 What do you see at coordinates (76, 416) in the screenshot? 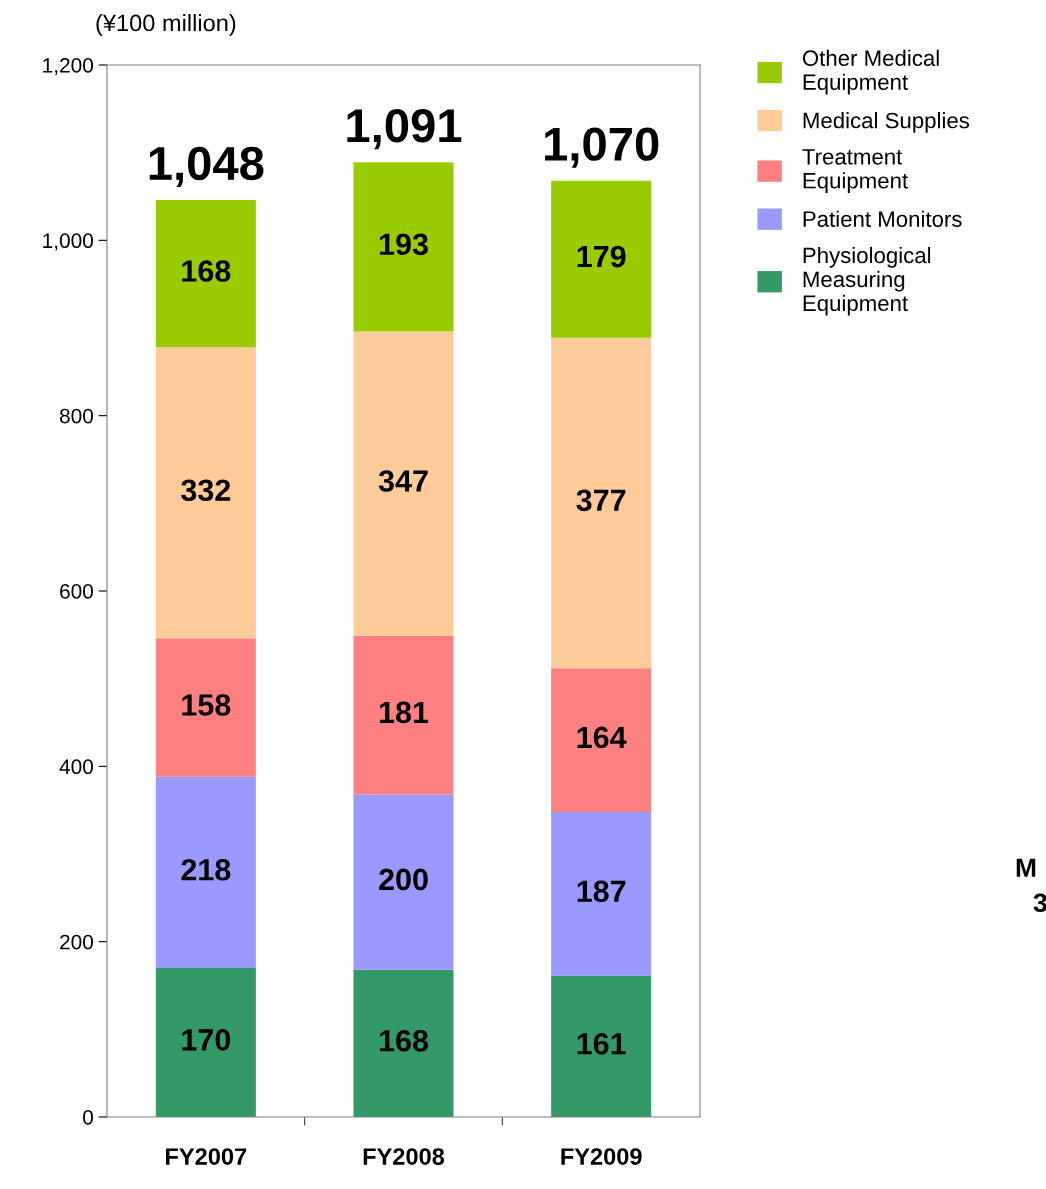
I see `y-tick-label: 800` at bounding box center [76, 416].